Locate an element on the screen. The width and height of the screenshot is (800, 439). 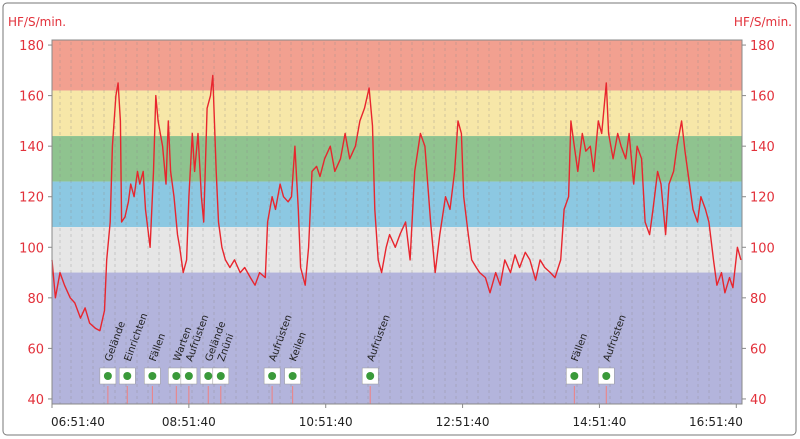
y-tick-label: 140 is located at coordinates (31, 147).